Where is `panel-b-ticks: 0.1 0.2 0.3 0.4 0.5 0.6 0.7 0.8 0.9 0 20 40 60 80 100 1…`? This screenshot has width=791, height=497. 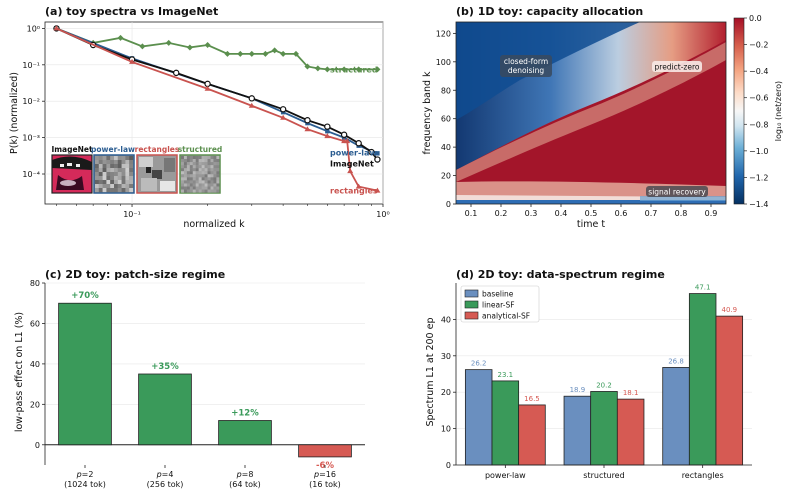
panel-b-ticks: 0.1 0.2 0.3 0.4 0.5 0.6 0.7 0.8 0.9 0 20 40 60 80 100 1… is located at coordinates (577, 123).